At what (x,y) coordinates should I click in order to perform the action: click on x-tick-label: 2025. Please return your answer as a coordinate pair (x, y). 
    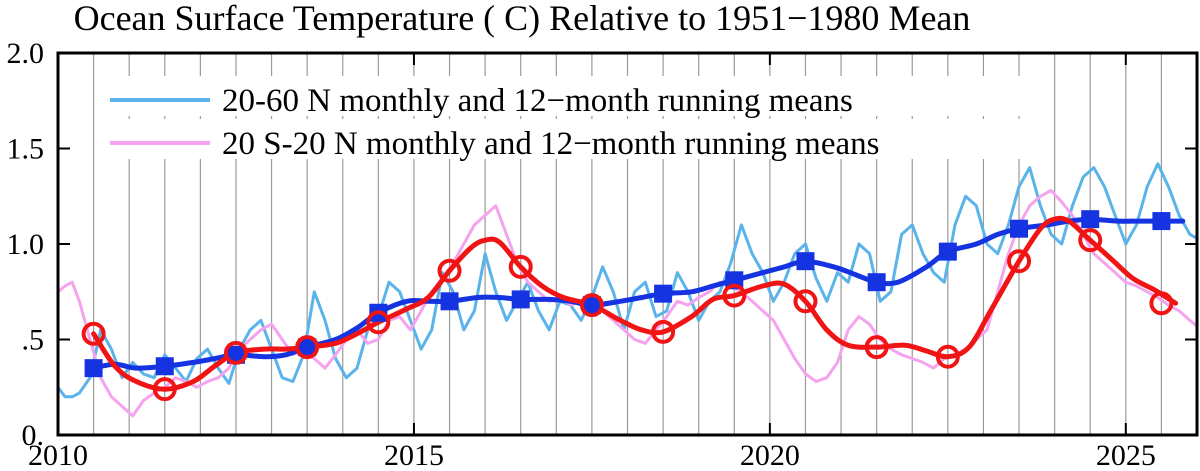
    Looking at the image, I should click on (1126, 455).